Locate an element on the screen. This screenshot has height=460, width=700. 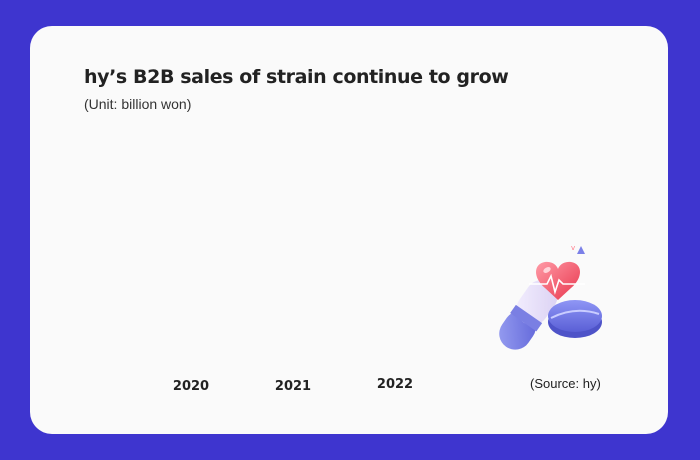
source-note: (Source: hy) is located at coordinates (565, 383).